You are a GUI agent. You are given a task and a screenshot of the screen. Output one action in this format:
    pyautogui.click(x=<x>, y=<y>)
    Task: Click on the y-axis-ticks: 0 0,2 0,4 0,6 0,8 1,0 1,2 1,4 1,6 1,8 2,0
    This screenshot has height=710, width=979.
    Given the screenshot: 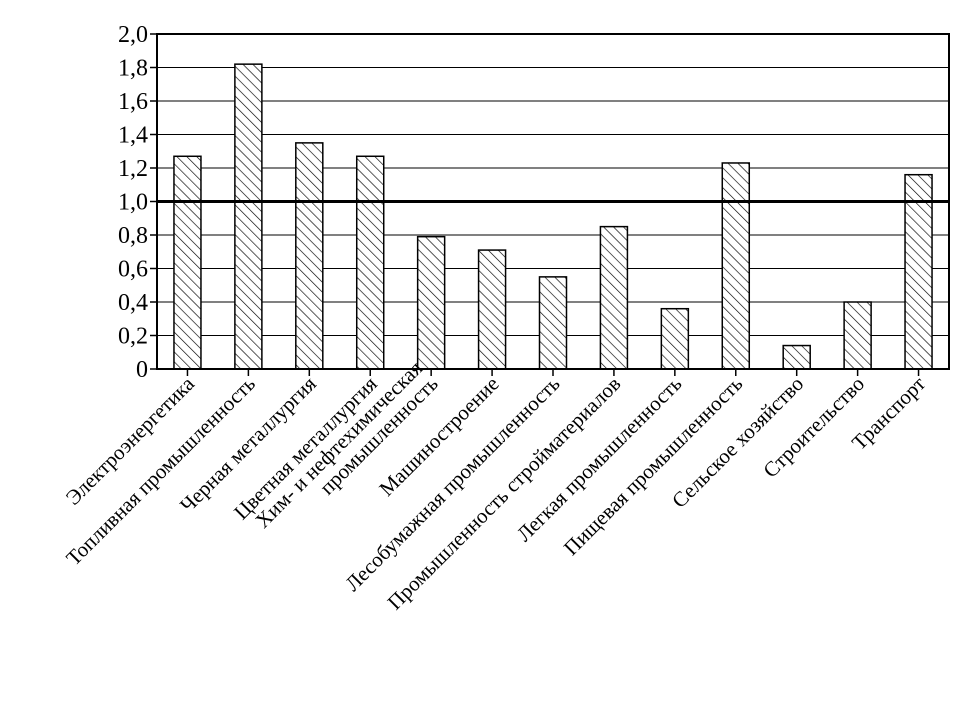 What is the action you would take?
    pyautogui.click(x=137, y=202)
    